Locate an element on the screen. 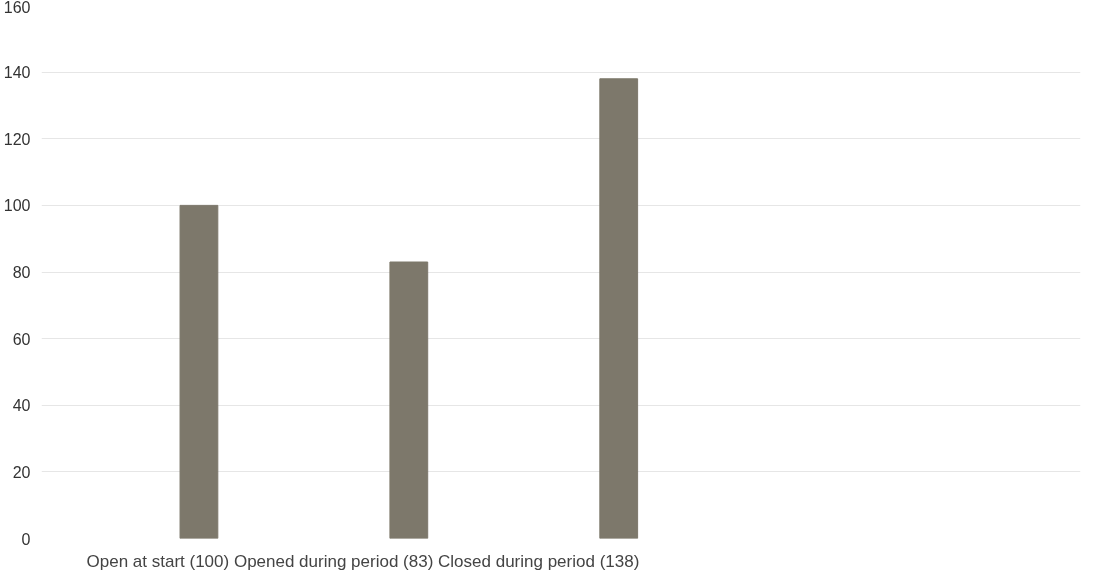  x-axis-title: Open at start (100) Opened during period (83) Closed during period (138) is located at coordinates (363, 561).